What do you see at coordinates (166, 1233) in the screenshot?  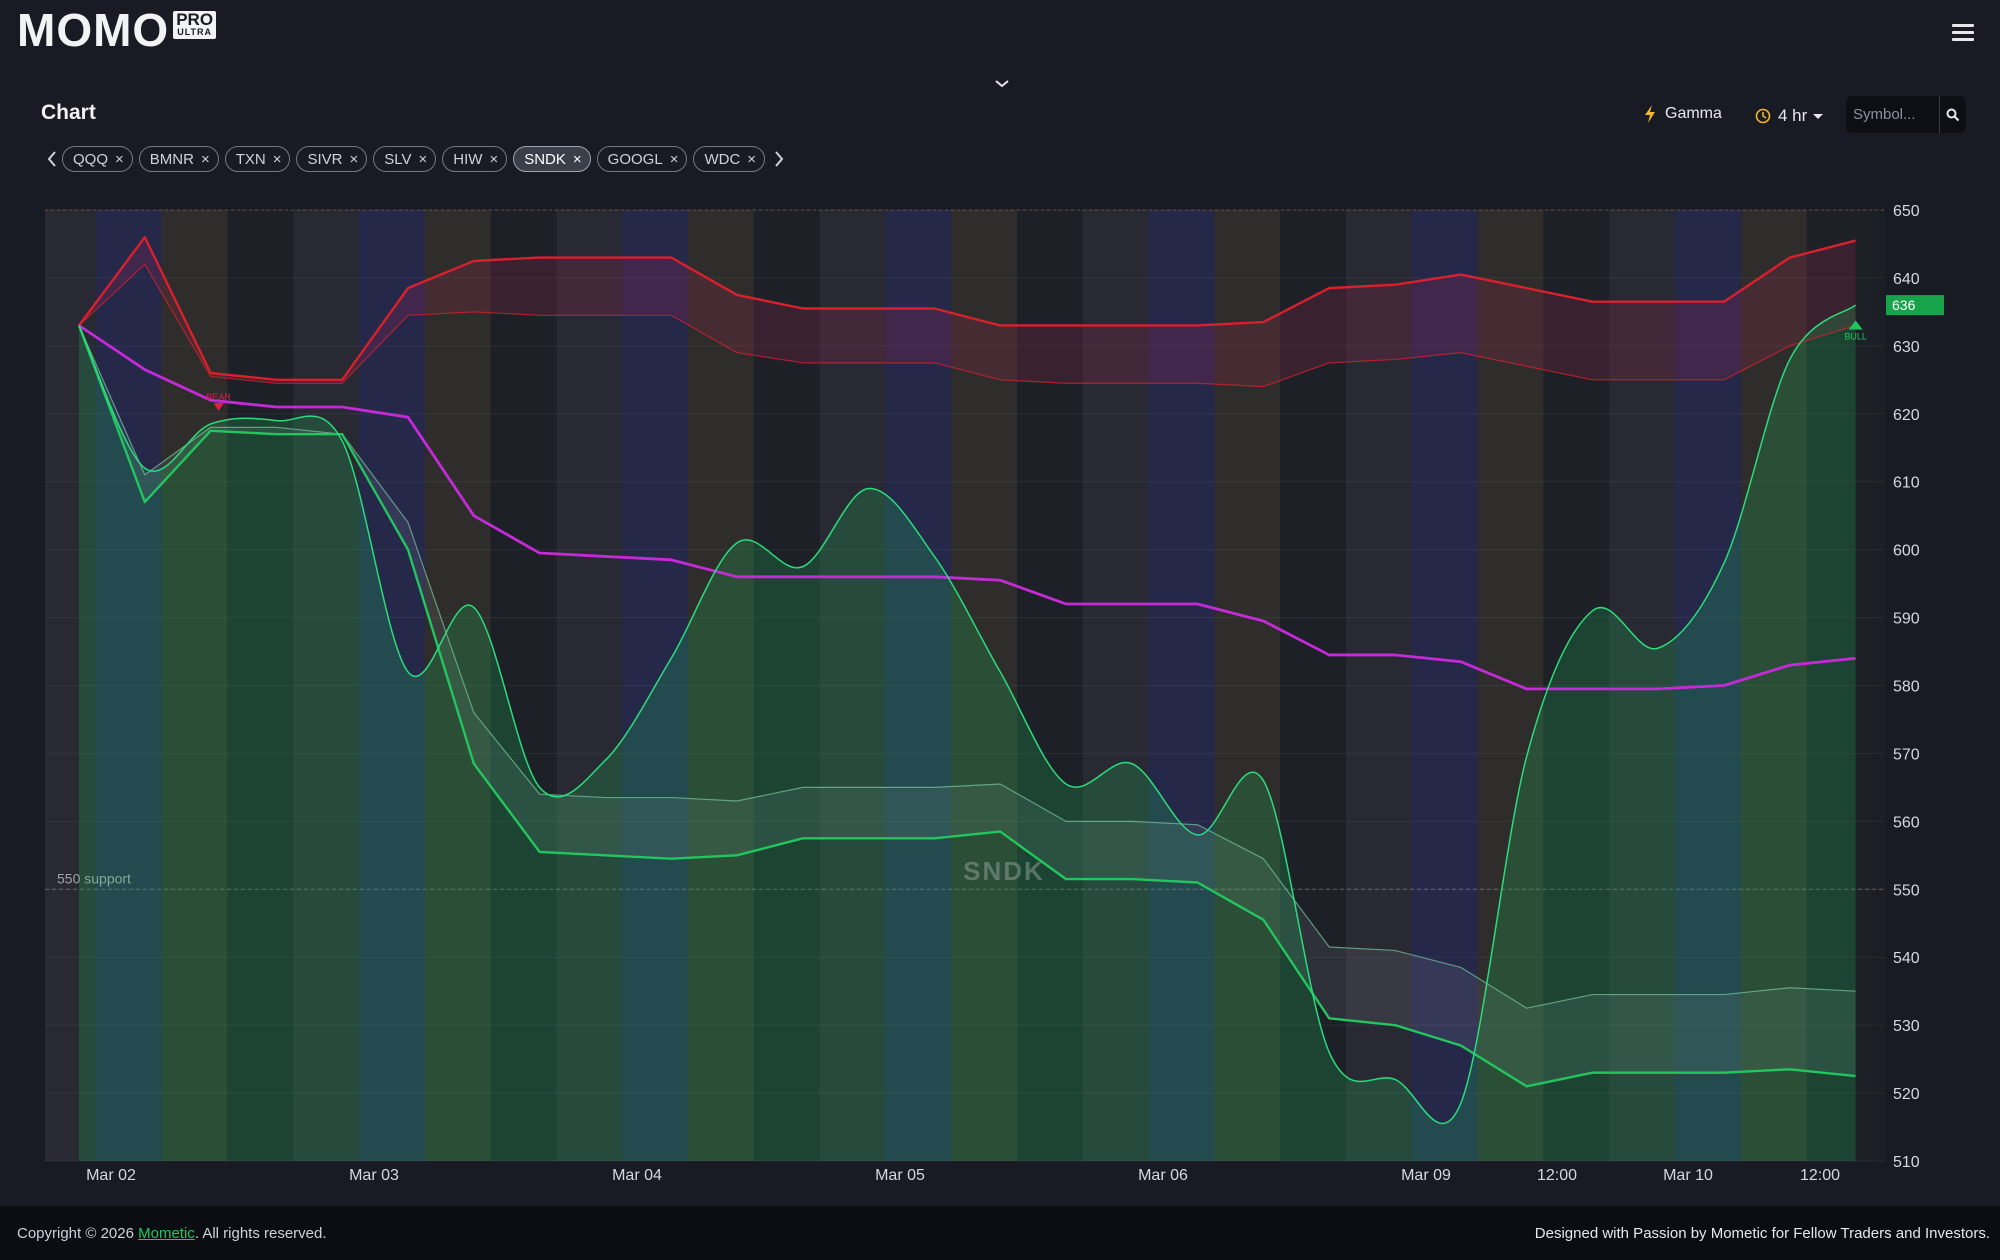 I see `mometic-link: Mometic` at bounding box center [166, 1233].